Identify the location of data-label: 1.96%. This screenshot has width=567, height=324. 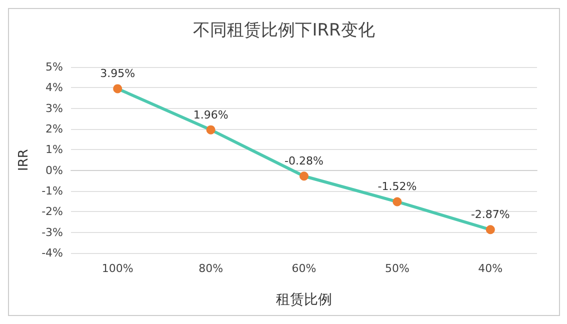
(210, 115).